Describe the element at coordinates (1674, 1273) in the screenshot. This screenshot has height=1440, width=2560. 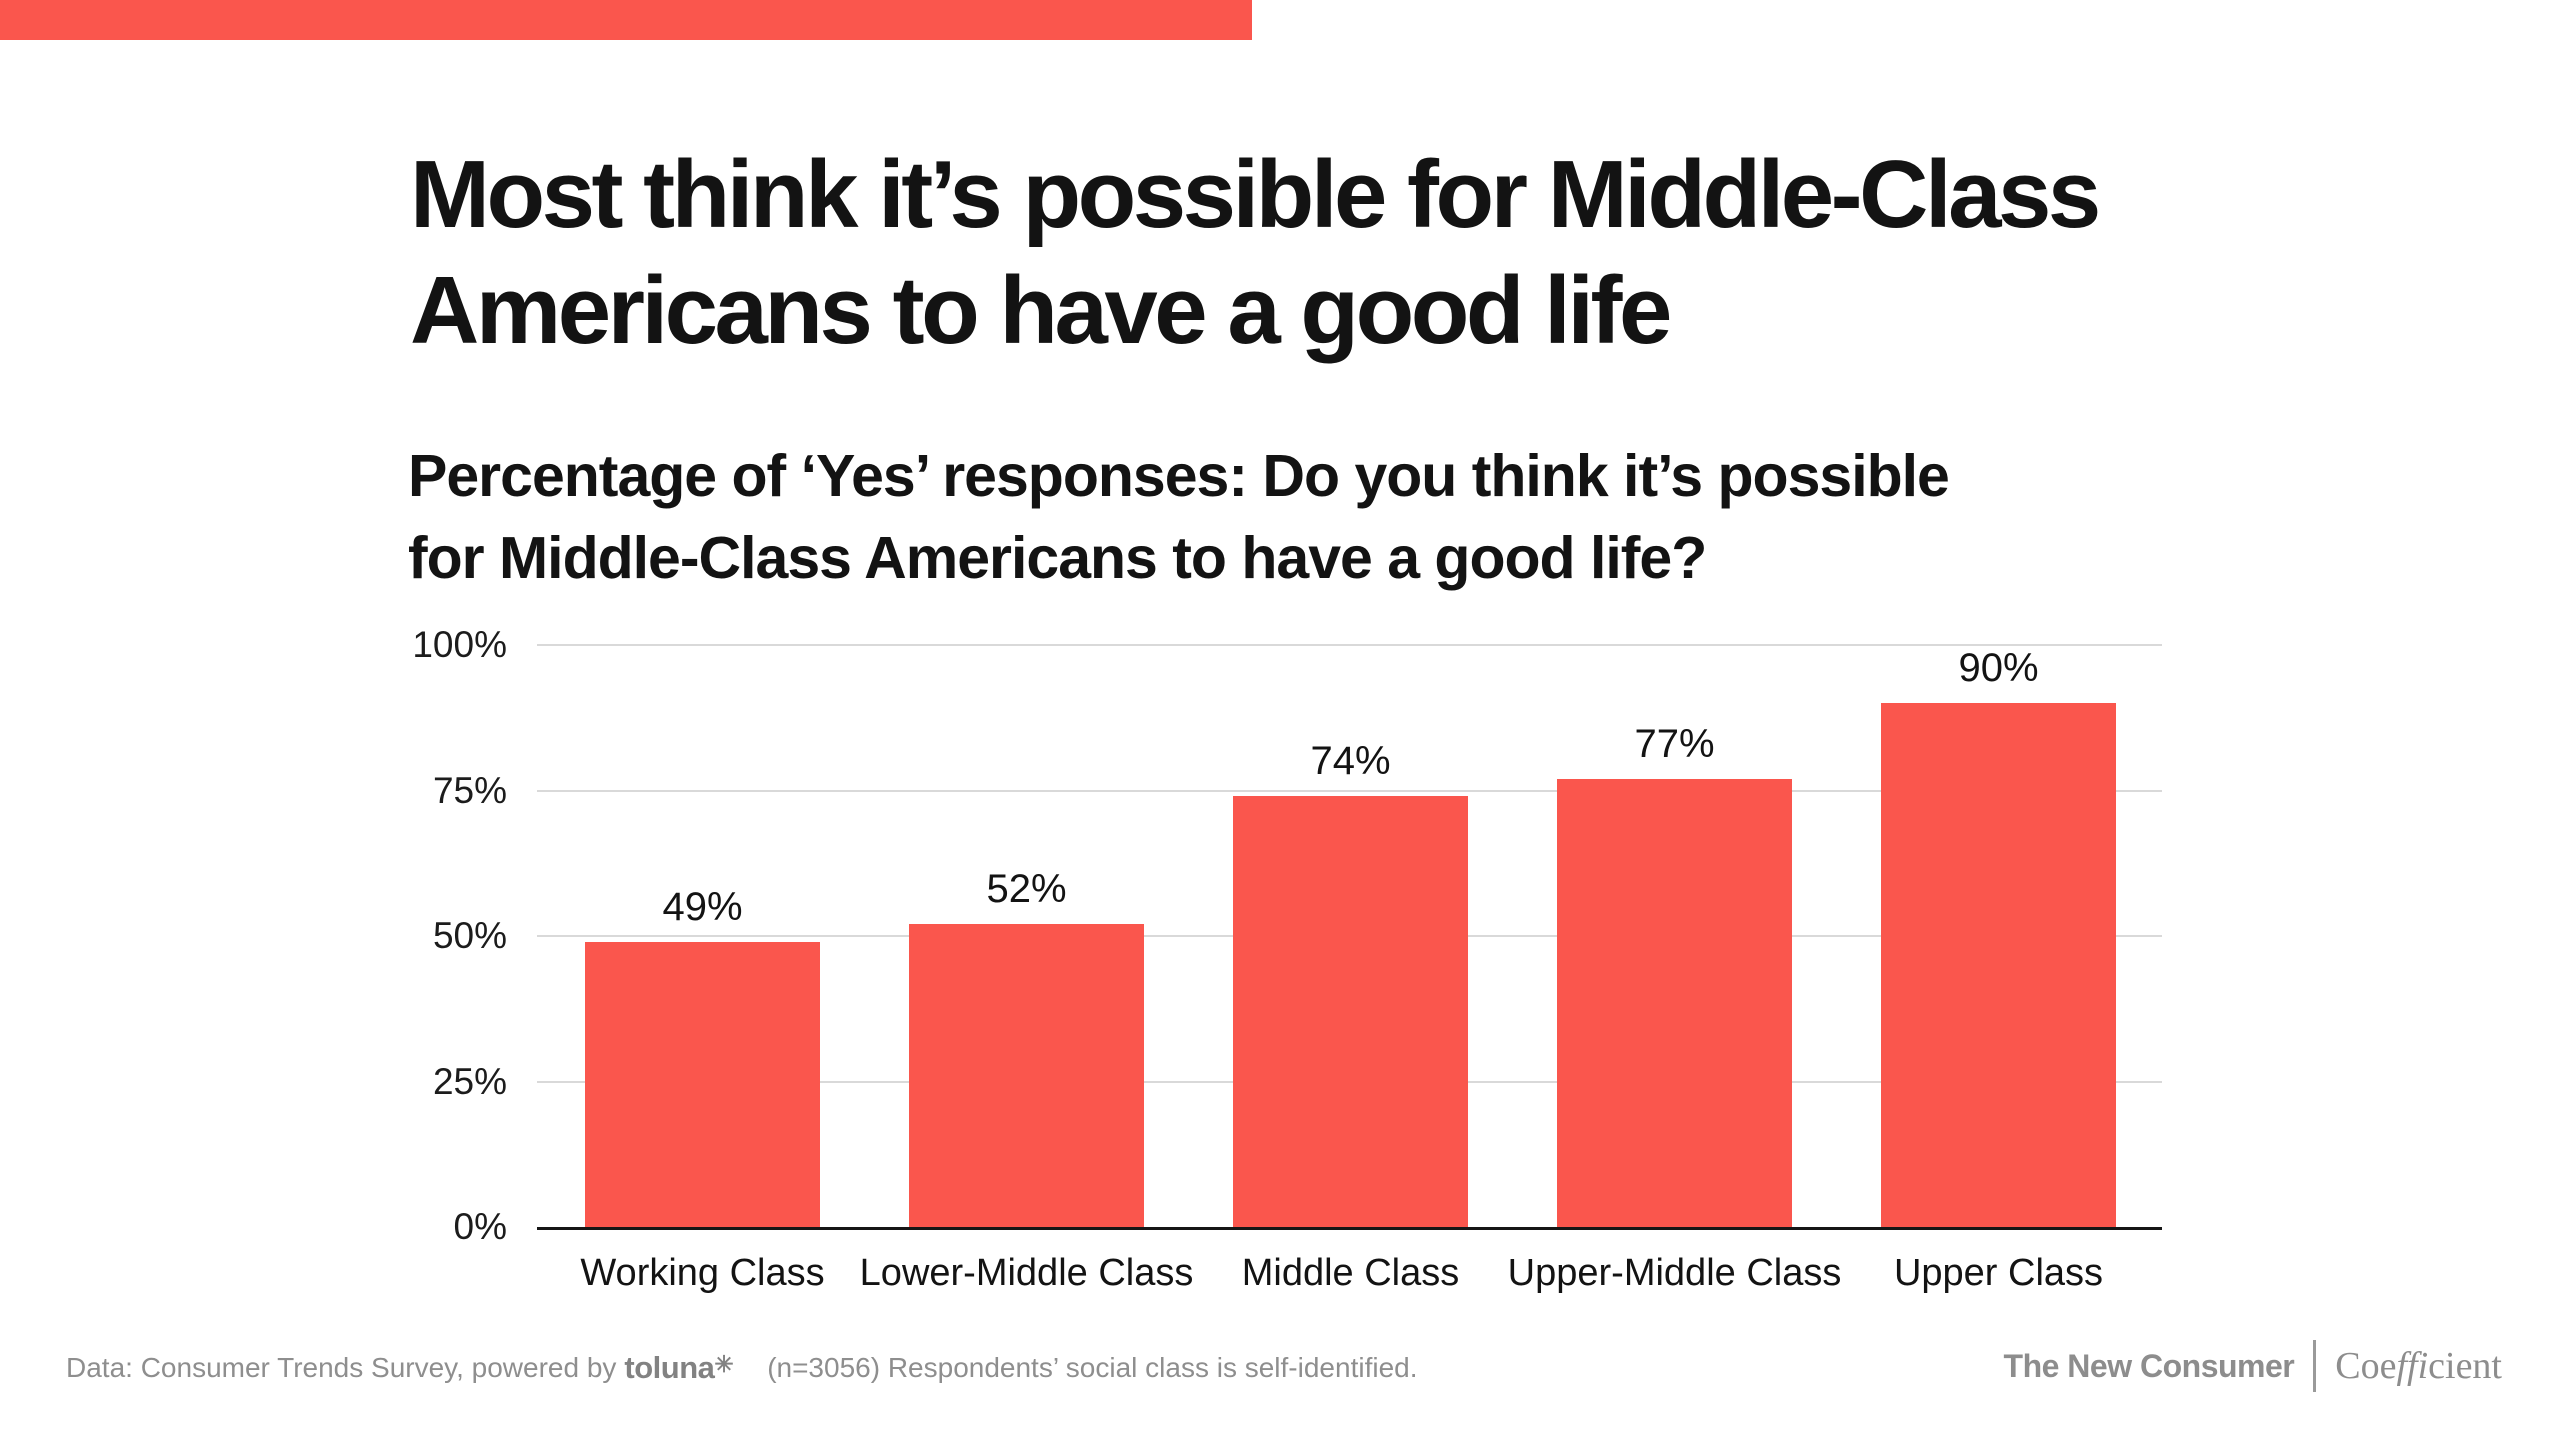
I see `x-axis-label: Upper-Middle Class` at that location.